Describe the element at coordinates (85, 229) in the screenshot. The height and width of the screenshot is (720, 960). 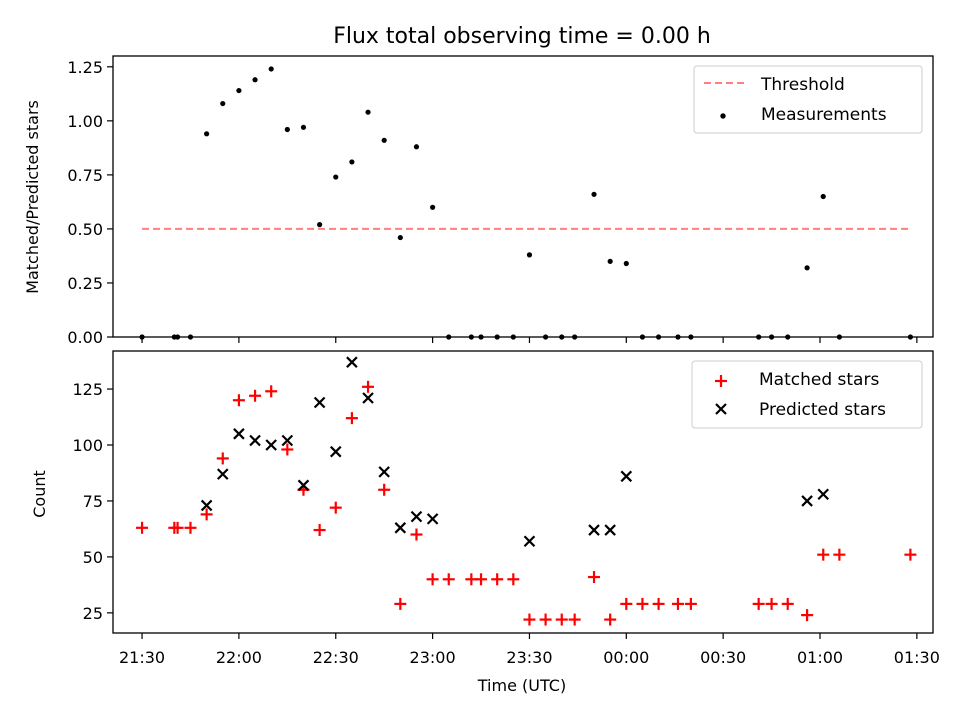
I see `top-y-tick-label: 0.50` at that location.